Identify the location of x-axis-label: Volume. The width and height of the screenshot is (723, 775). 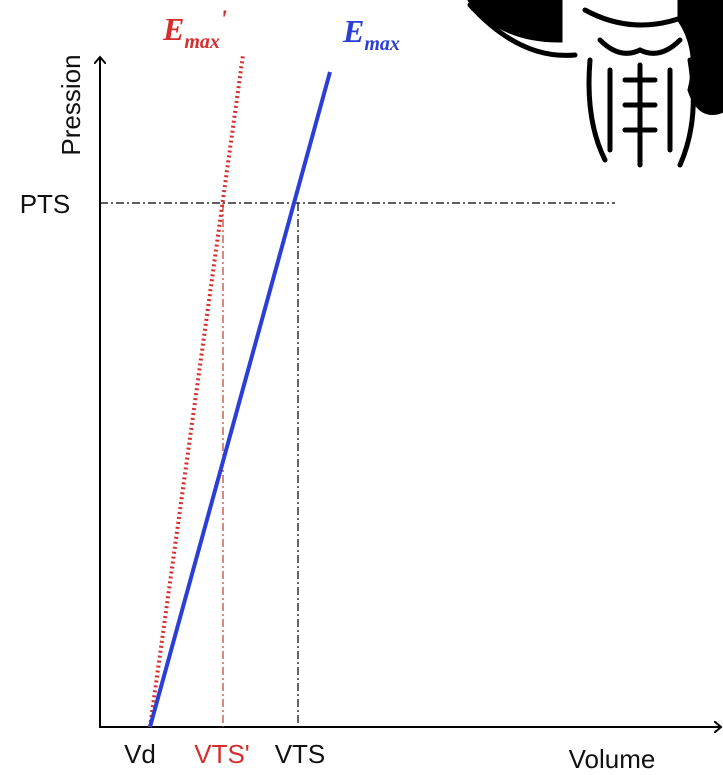
(612, 759).